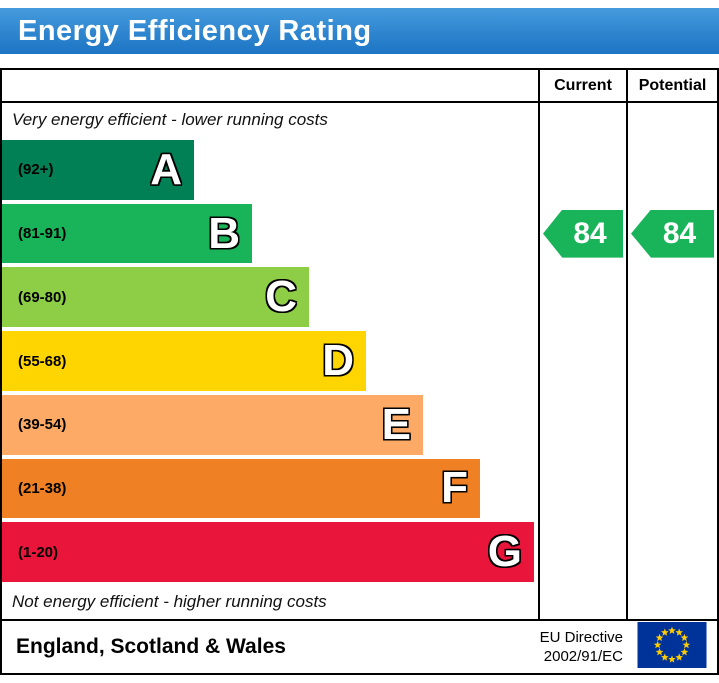  I want to click on rating-band-a: (92+) A, so click(270, 170).